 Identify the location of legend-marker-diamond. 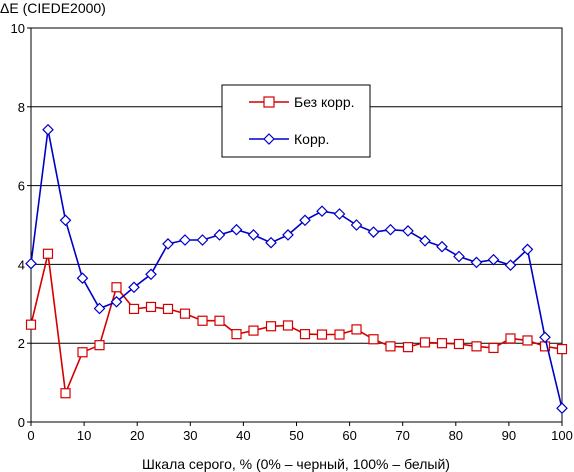
(269, 139).